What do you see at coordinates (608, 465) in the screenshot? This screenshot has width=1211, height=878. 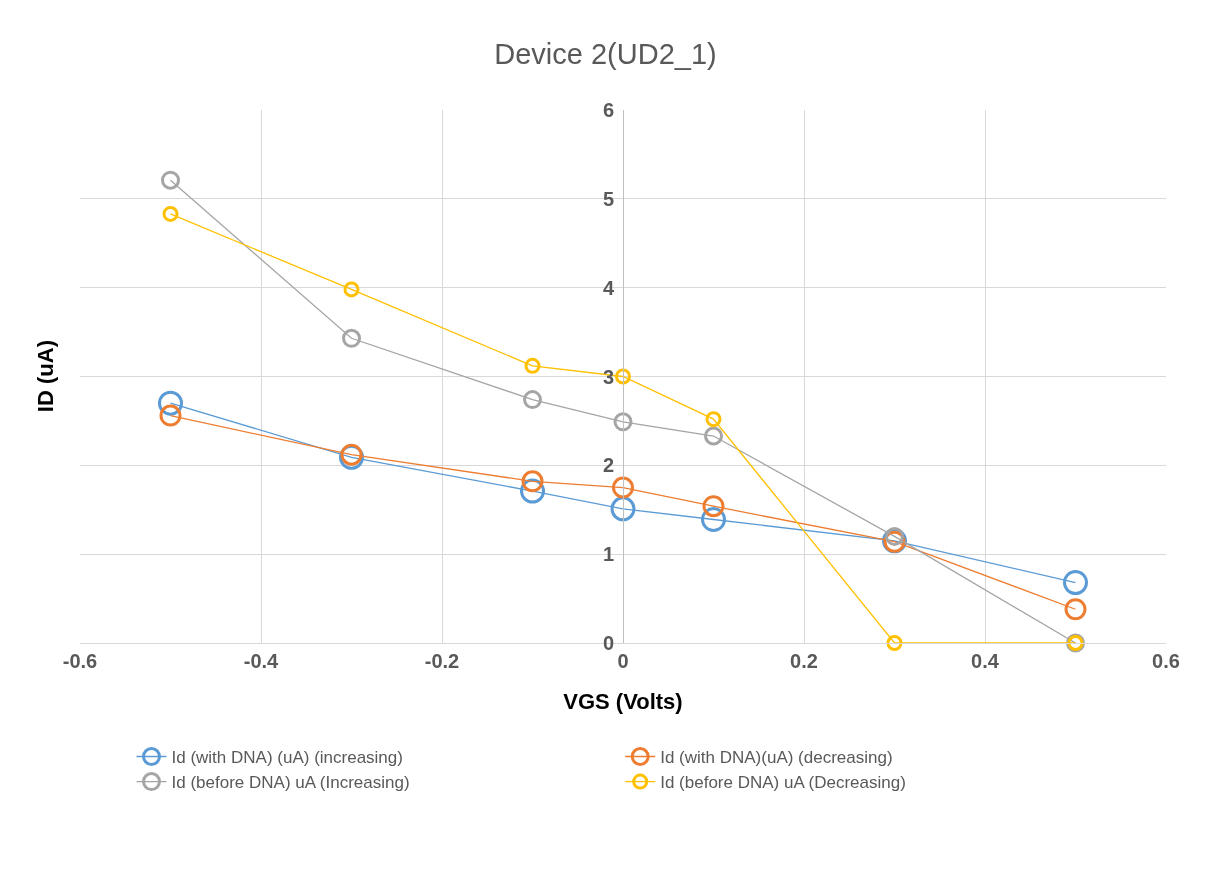 I see `y-tick-label: 2` at bounding box center [608, 465].